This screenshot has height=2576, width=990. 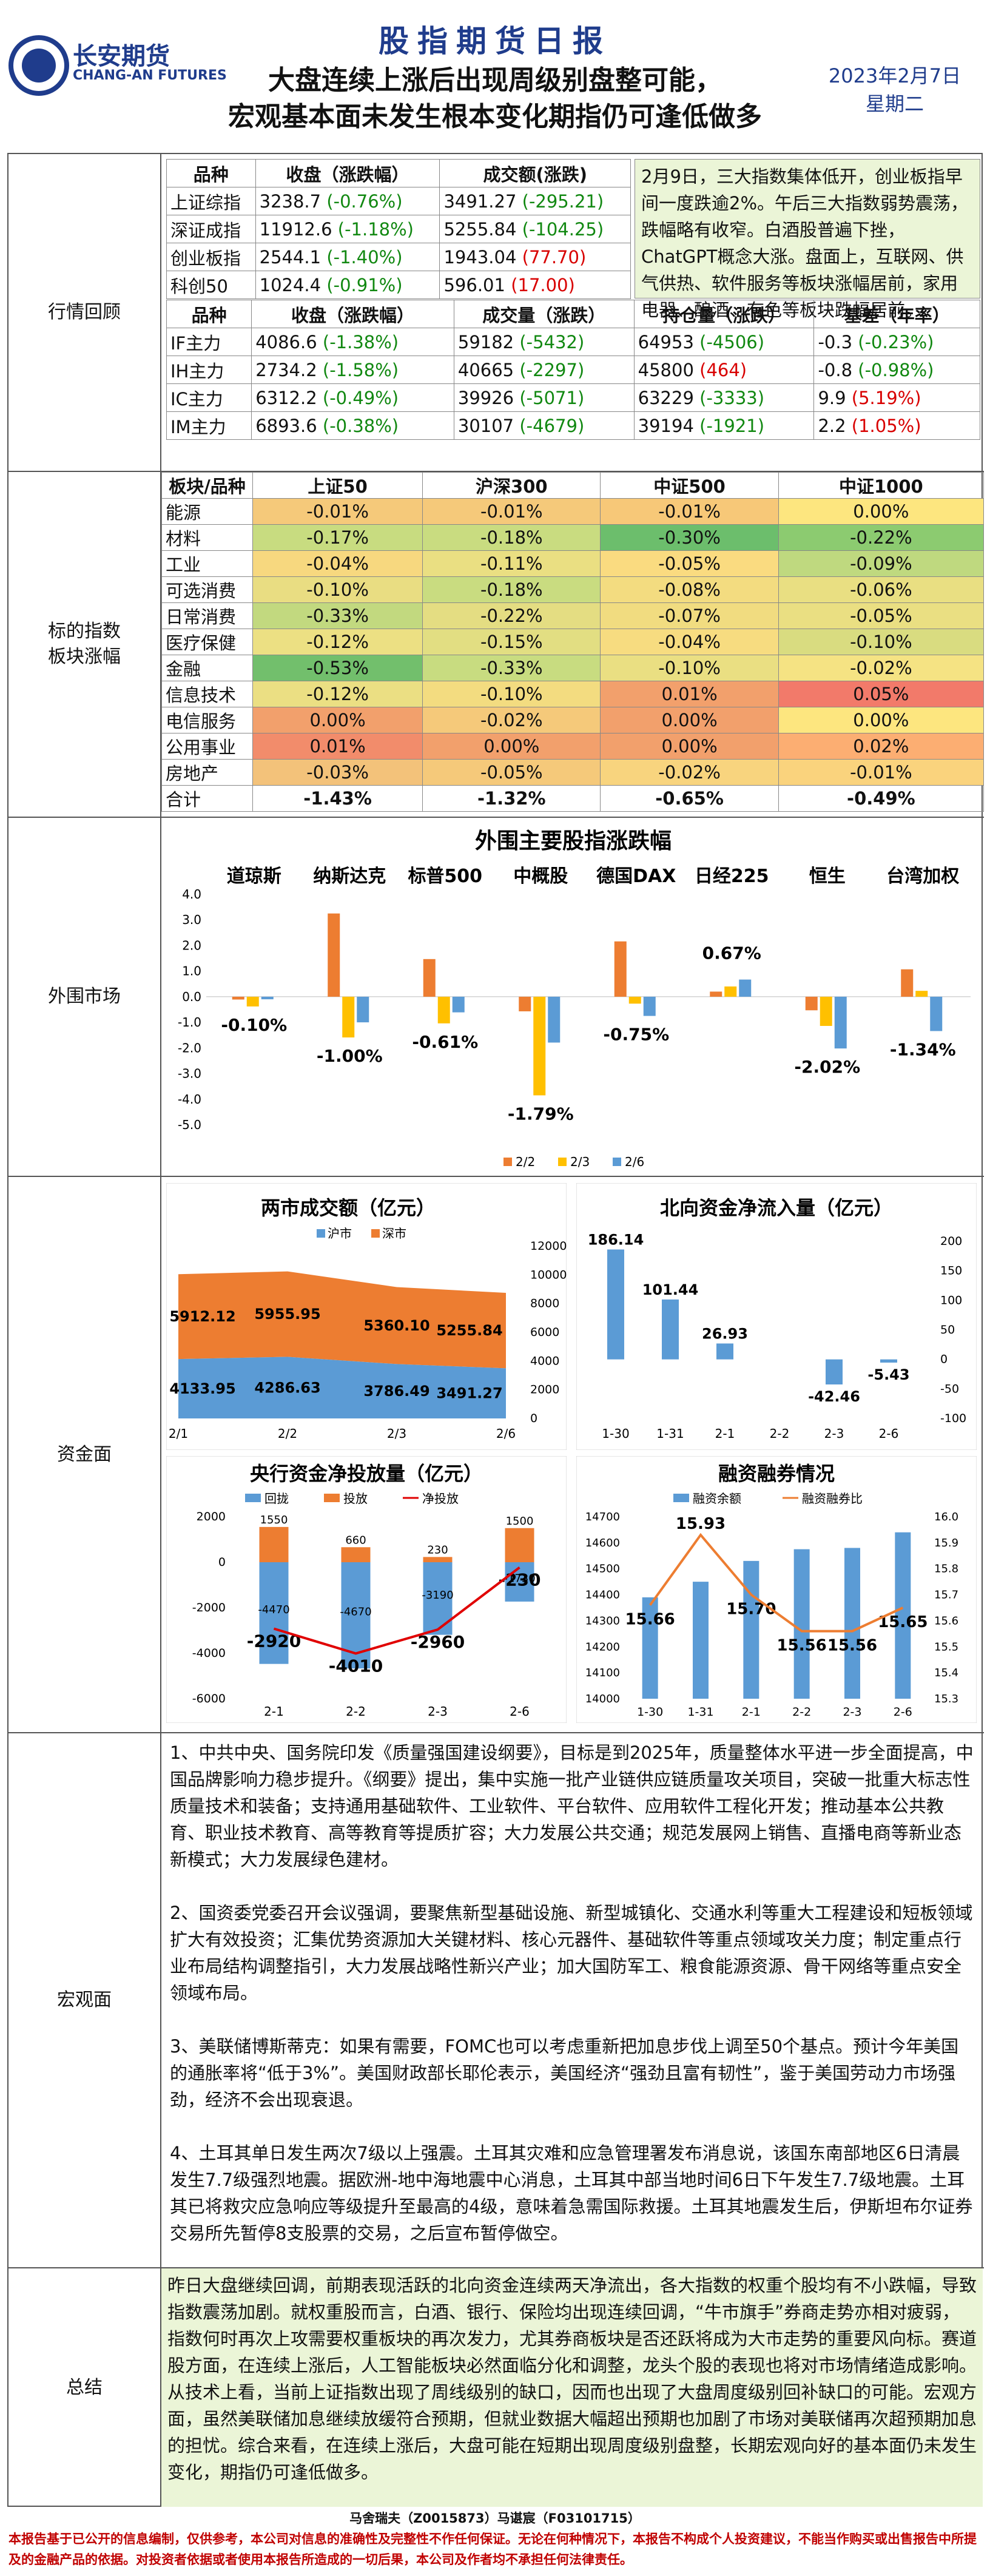 I want to click on table-row: 工业 -0.04% -0.11% -0.05% -0.09%, so click(x=573, y=563).